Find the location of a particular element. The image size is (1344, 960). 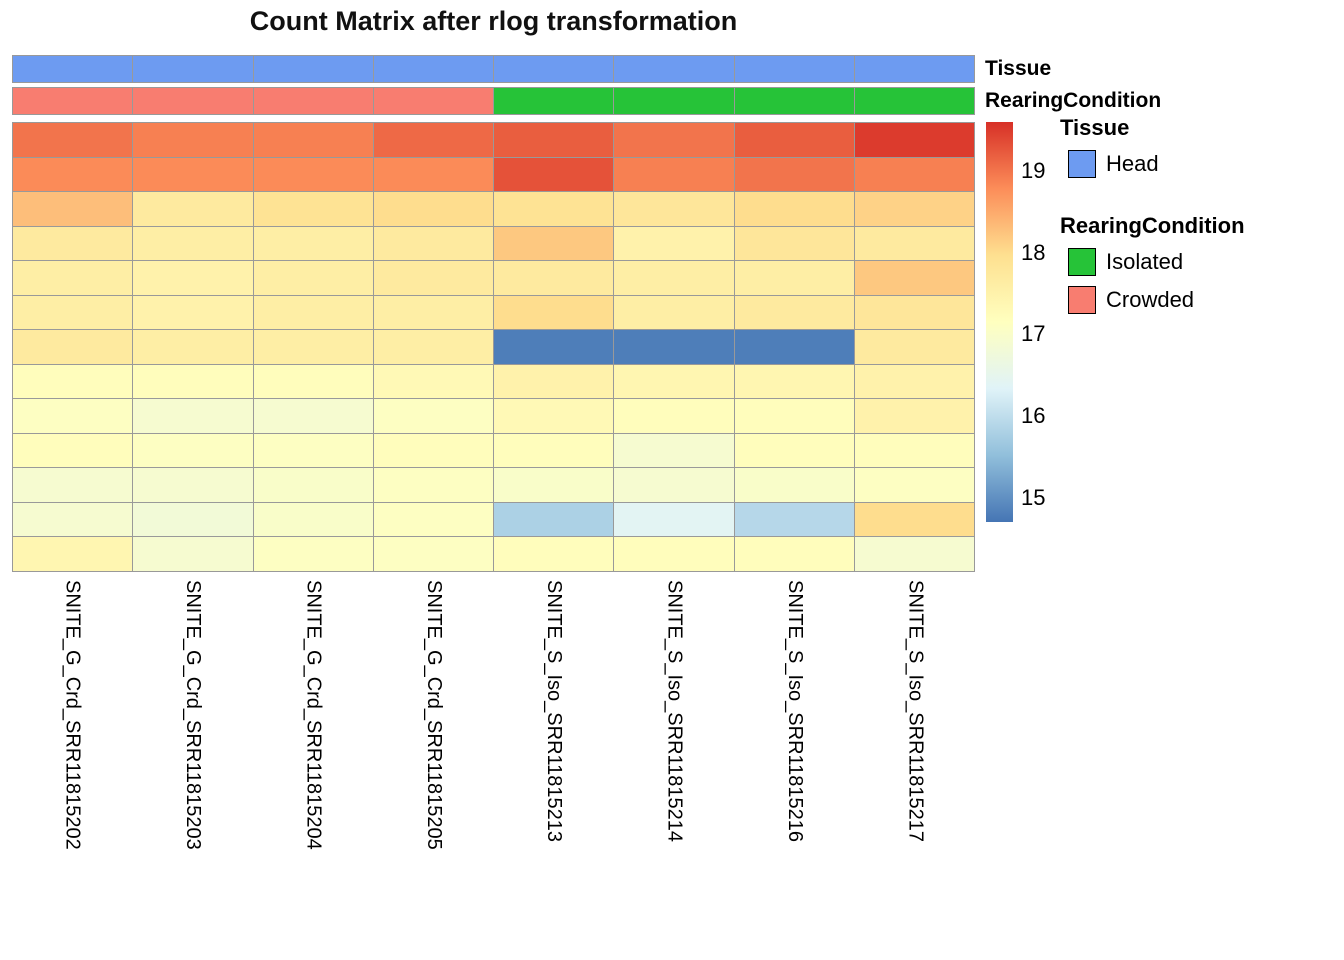

column-label: SNITE_S_Iso_SRR11815216 is located at coordinates (794, 711).